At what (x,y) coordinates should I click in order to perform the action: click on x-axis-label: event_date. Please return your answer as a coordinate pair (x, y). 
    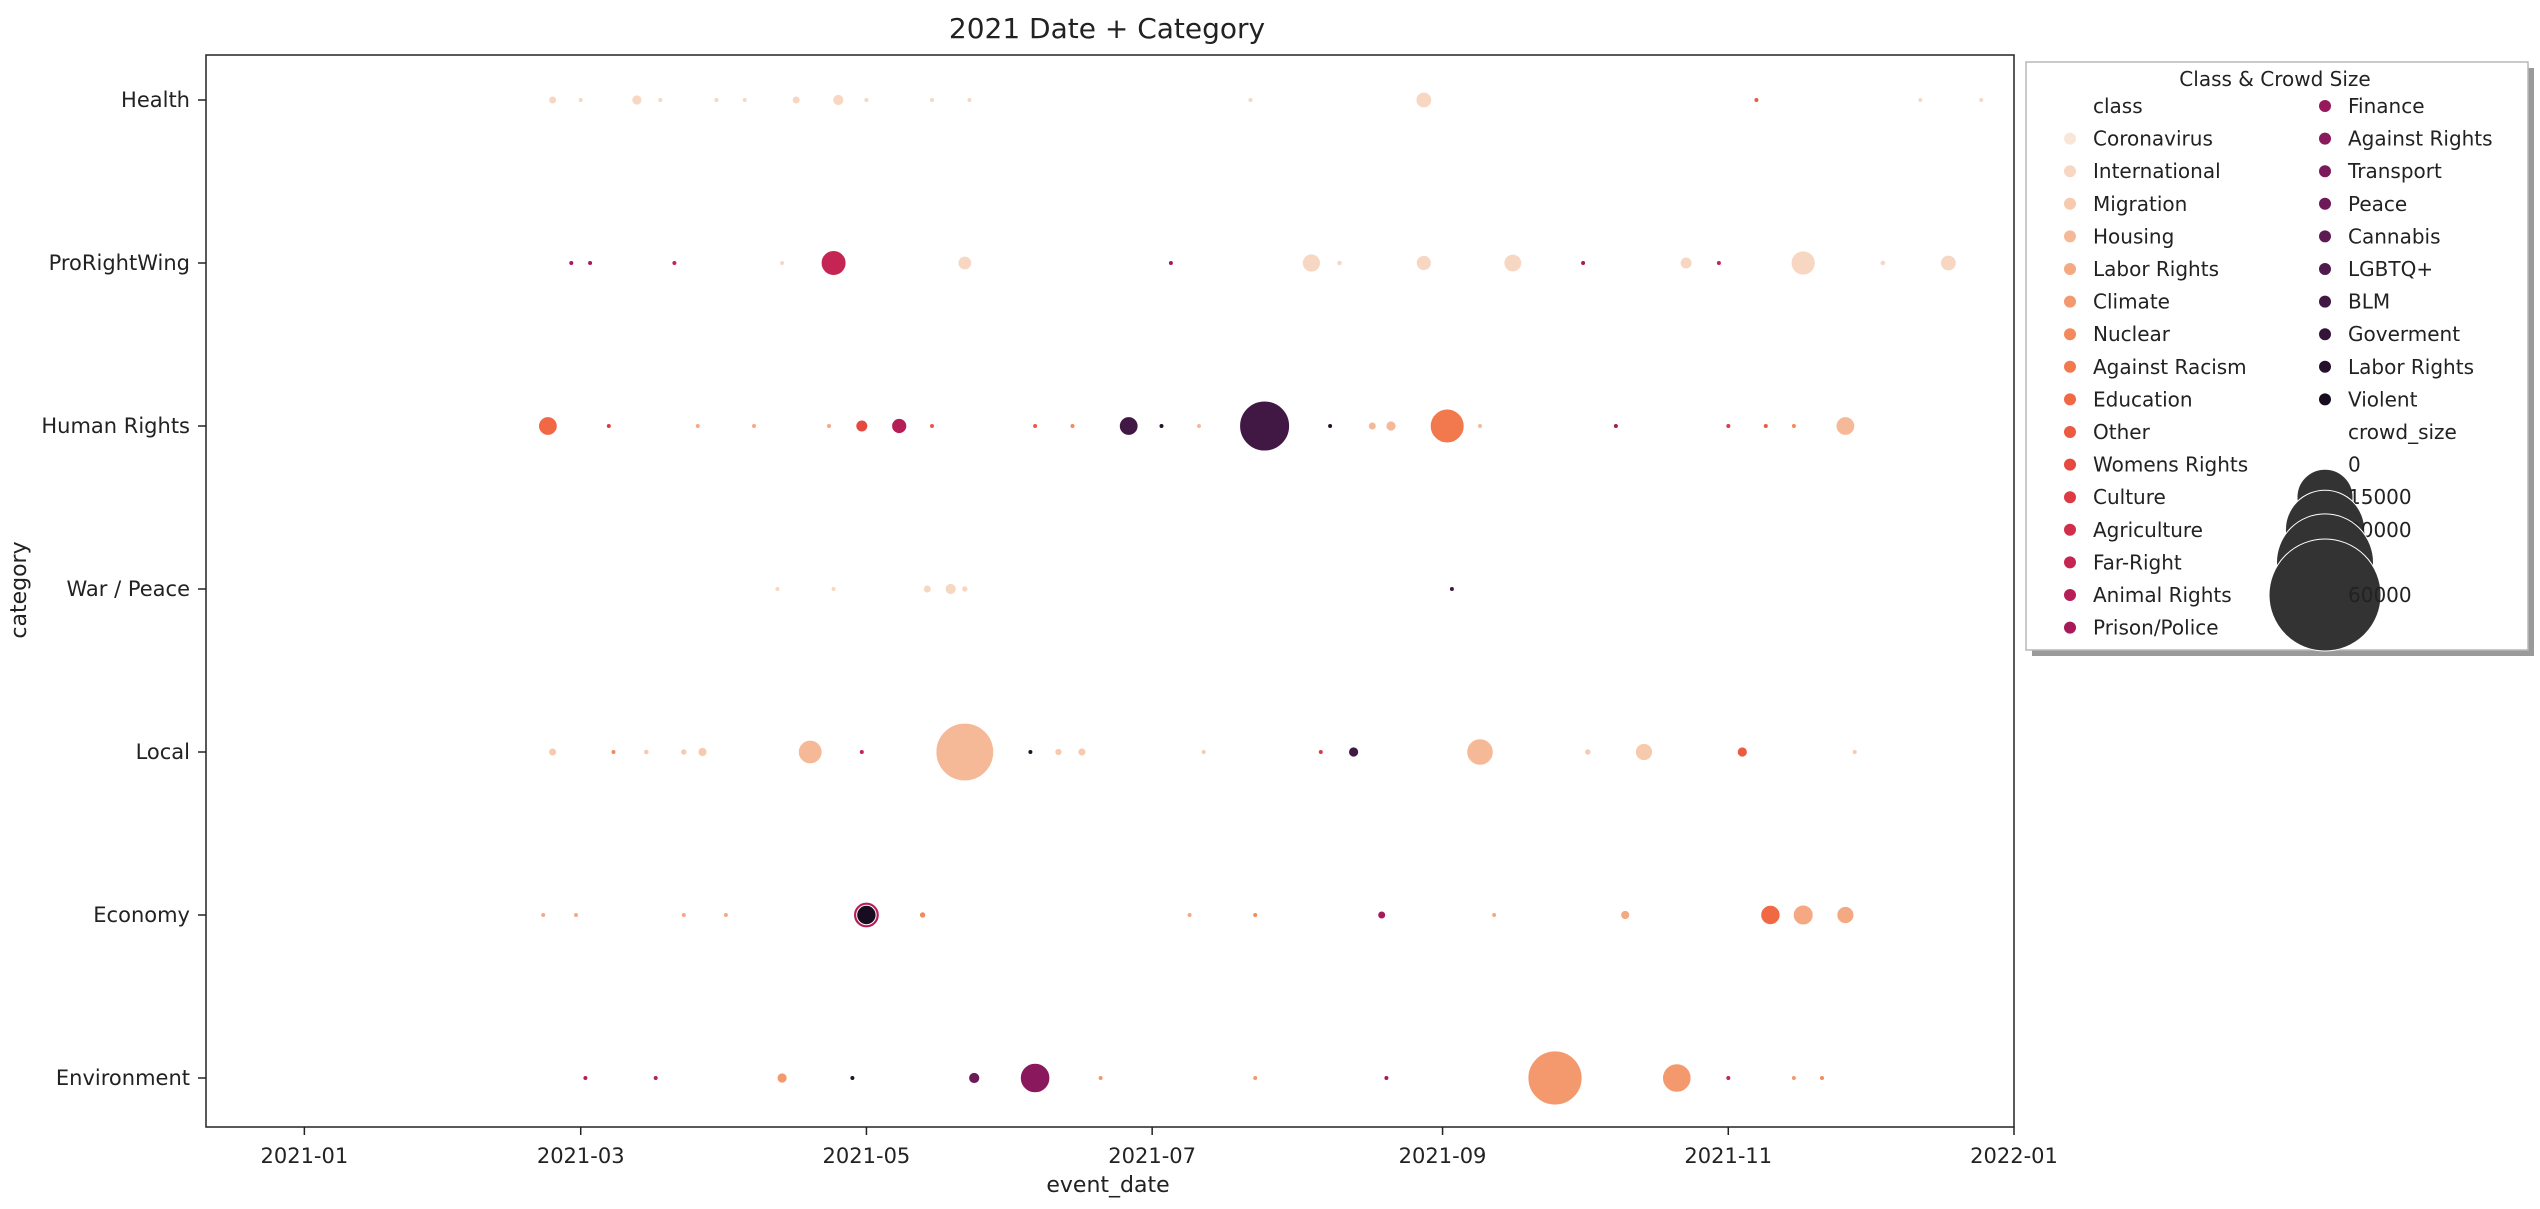
    Looking at the image, I should click on (1107, 1185).